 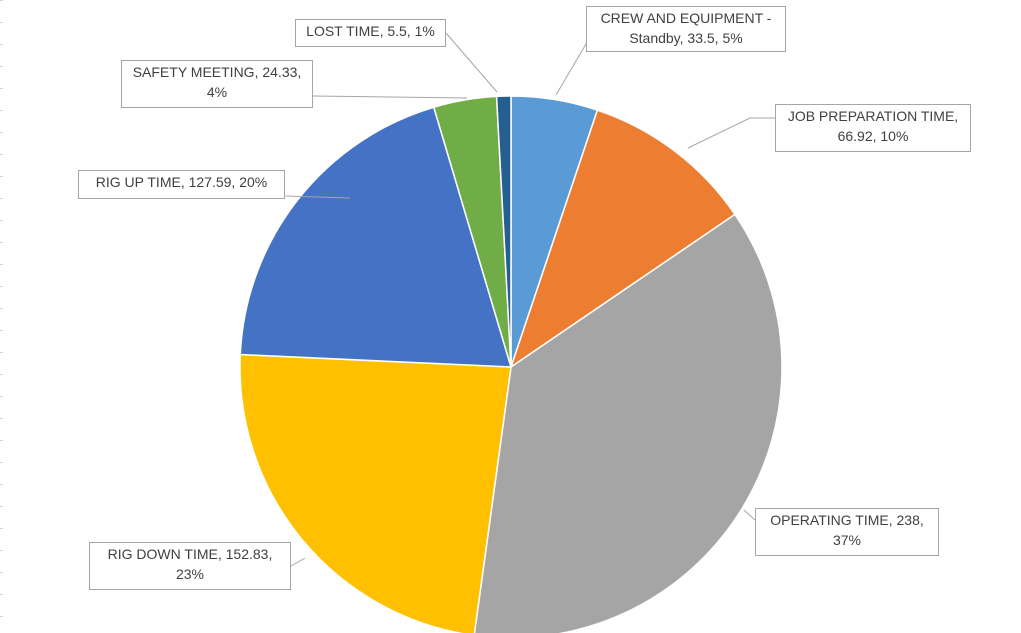 I want to click on data-label-rig-up-time: RIG UP TIME, 127.59, 20%, so click(x=181, y=184).